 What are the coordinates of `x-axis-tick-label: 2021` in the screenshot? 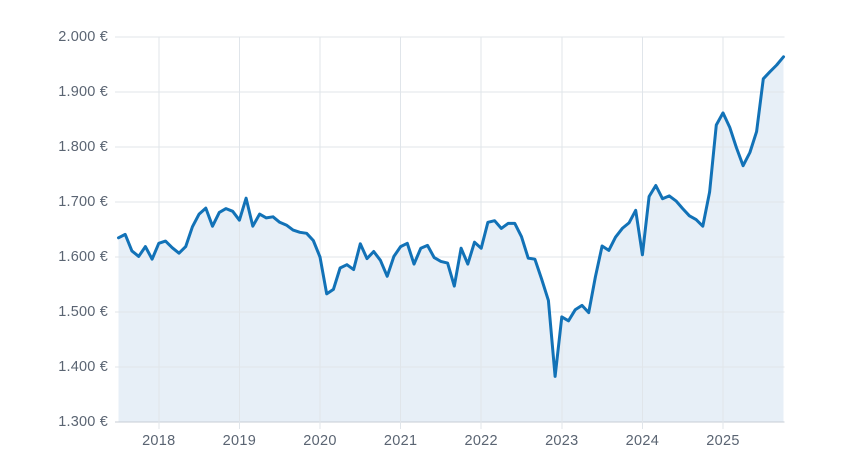 It's located at (400, 441).